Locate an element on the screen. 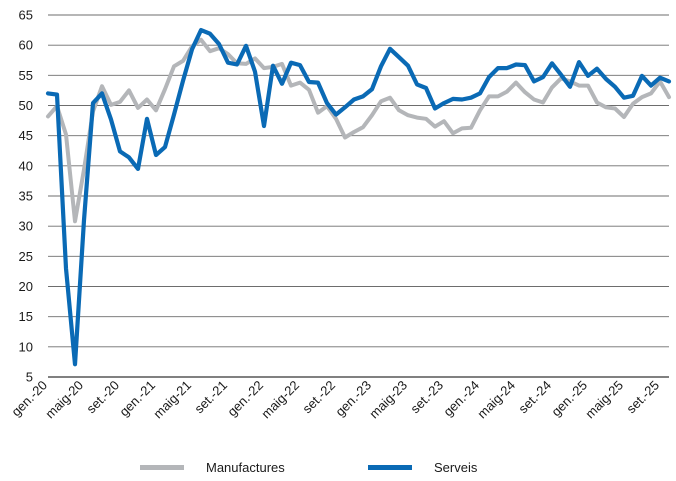 This screenshot has height=481, width=676. legend-swatch-manufactures is located at coordinates (162, 467).